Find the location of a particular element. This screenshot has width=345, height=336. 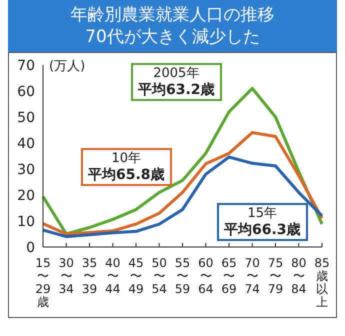

y-tick-label: 60 is located at coordinates (26, 92).